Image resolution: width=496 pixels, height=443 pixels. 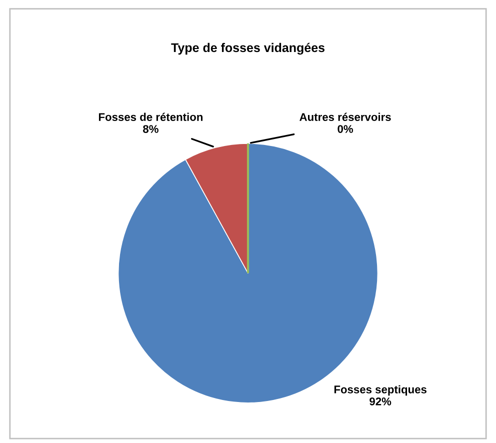 I want to click on data-label: 8%, so click(x=150, y=129).